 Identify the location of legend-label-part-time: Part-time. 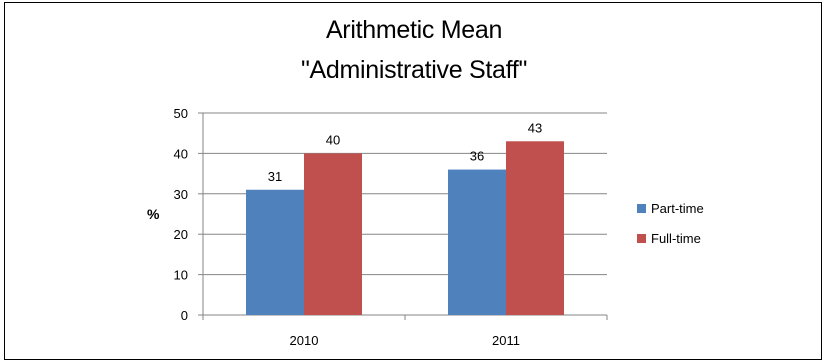
(677, 208).